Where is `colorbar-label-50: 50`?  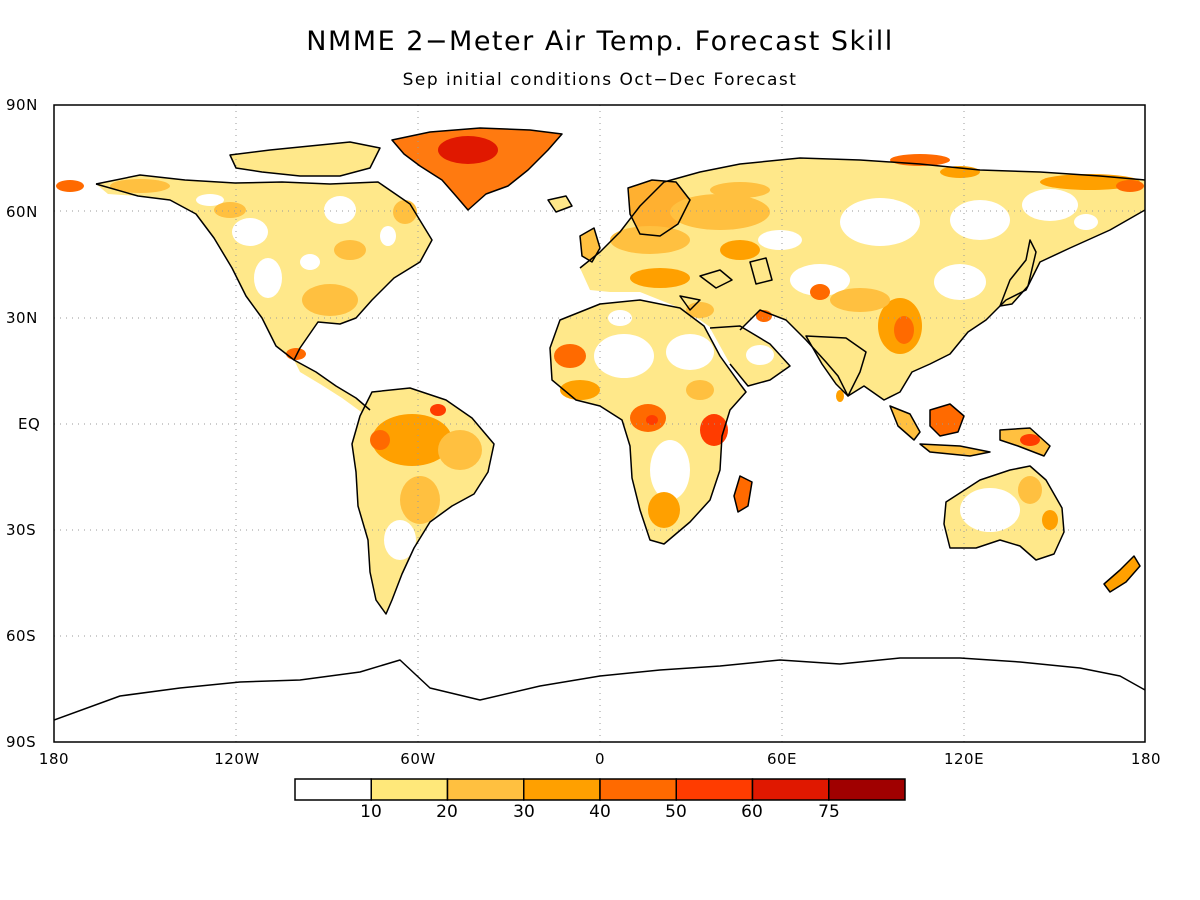 colorbar-label-50: 50 is located at coordinates (676, 812).